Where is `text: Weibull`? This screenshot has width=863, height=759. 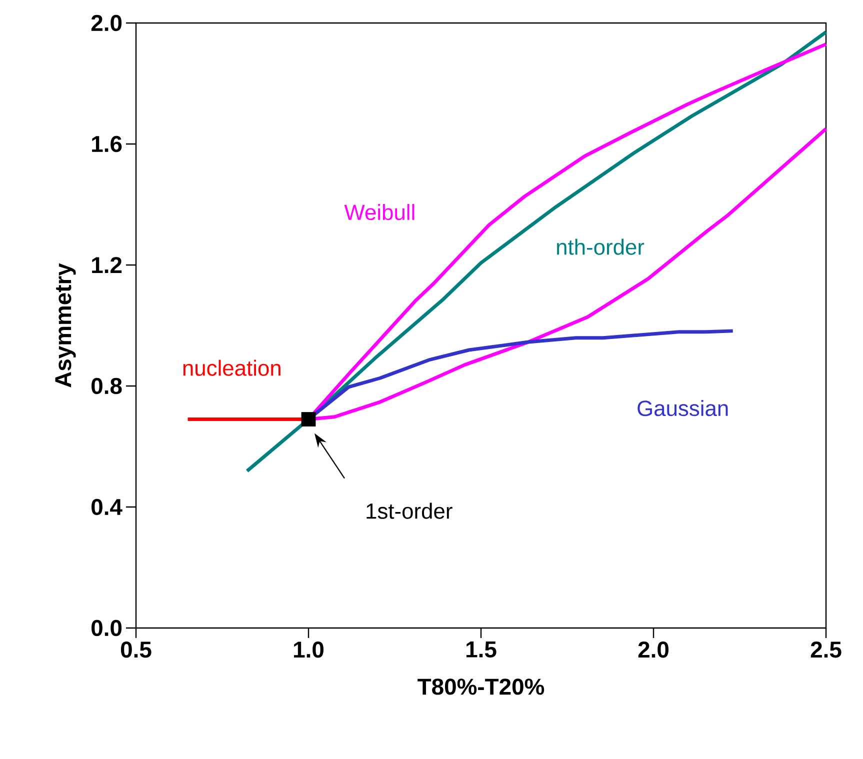
text: Weibull is located at coordinates (379, 212).